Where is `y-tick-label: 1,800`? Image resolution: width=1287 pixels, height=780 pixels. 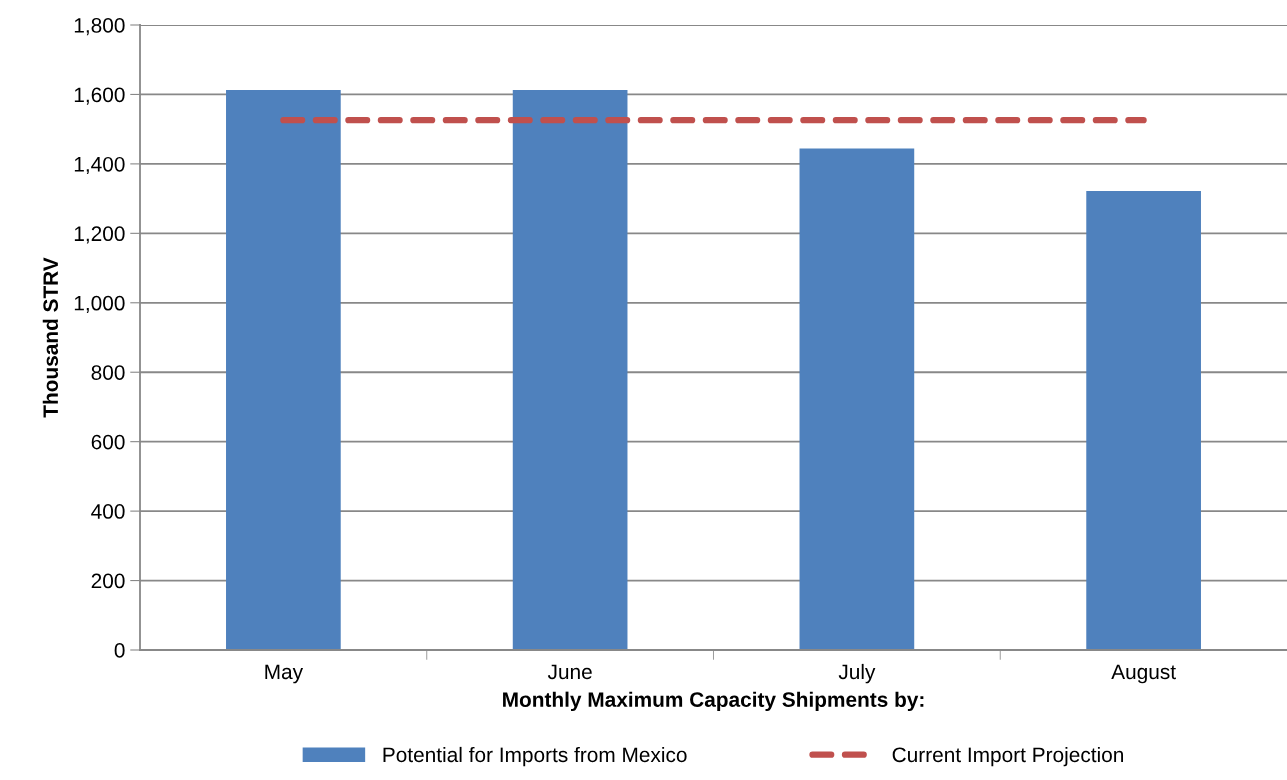 y-tick-label: 1,800 is located at coordinates (99, 27).